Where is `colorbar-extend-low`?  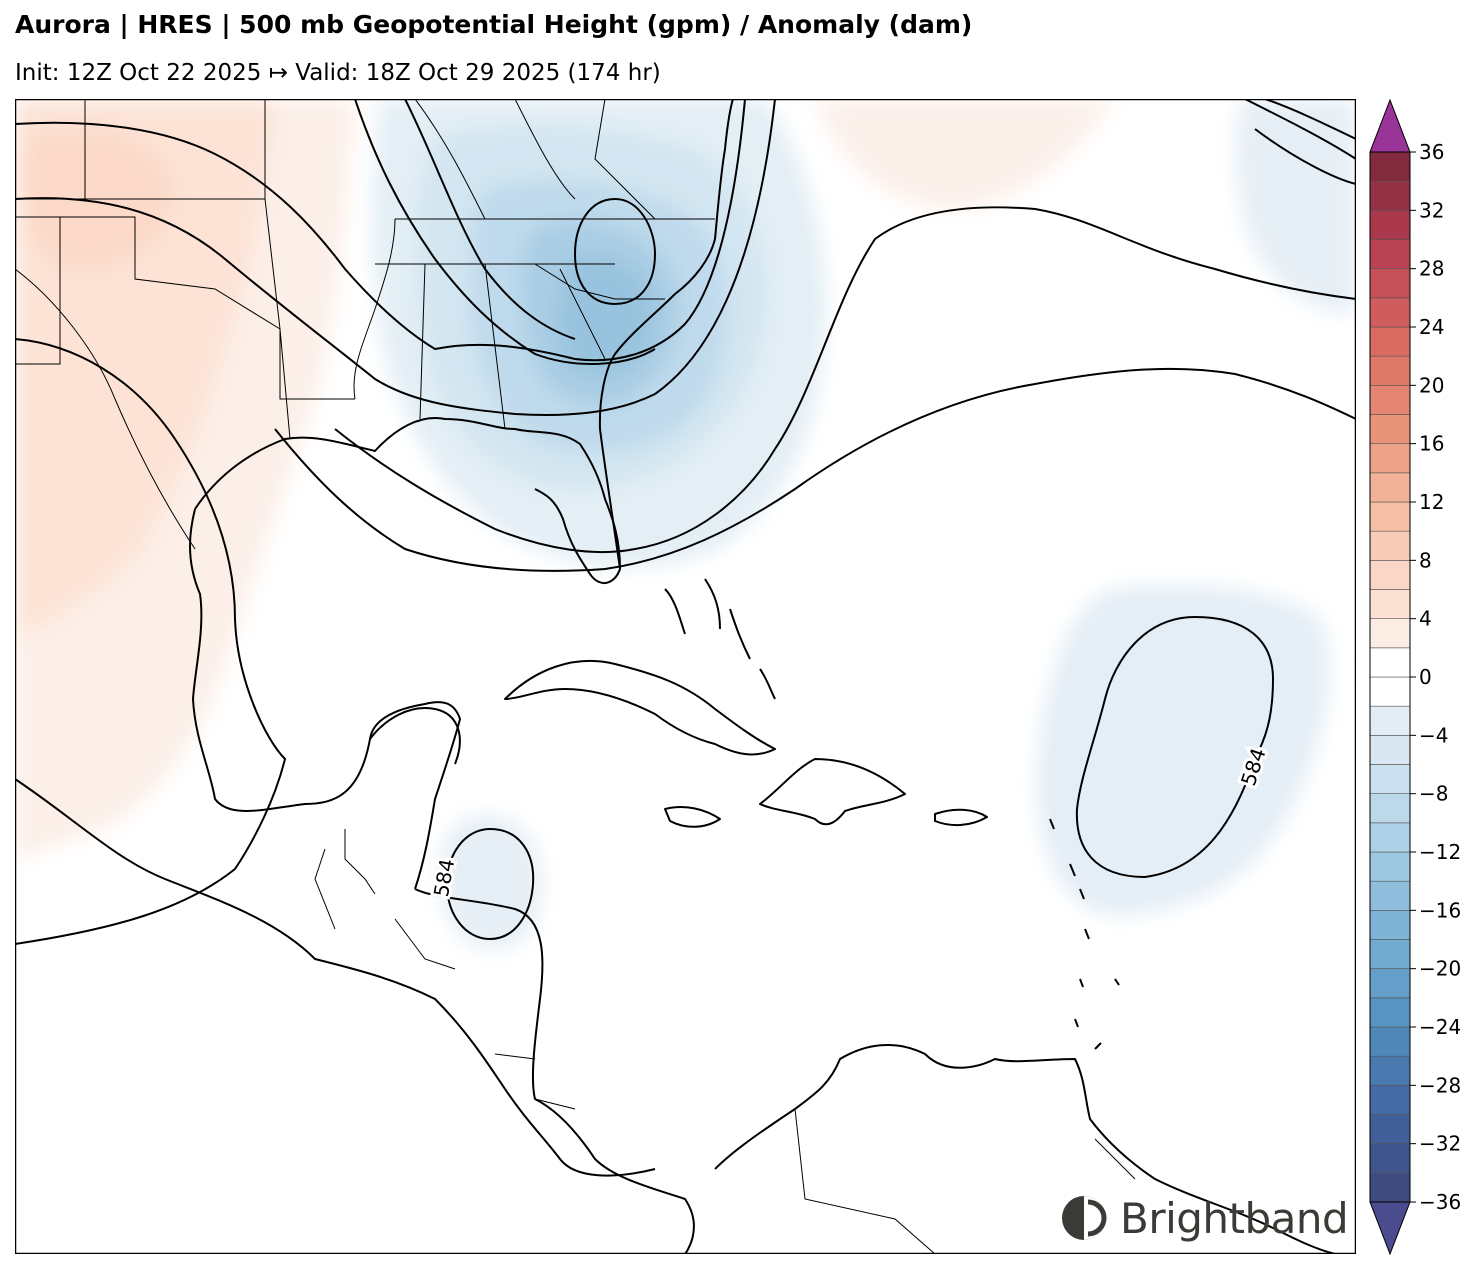 colorbar-extend-low is located at coordinates (1390, 1228).